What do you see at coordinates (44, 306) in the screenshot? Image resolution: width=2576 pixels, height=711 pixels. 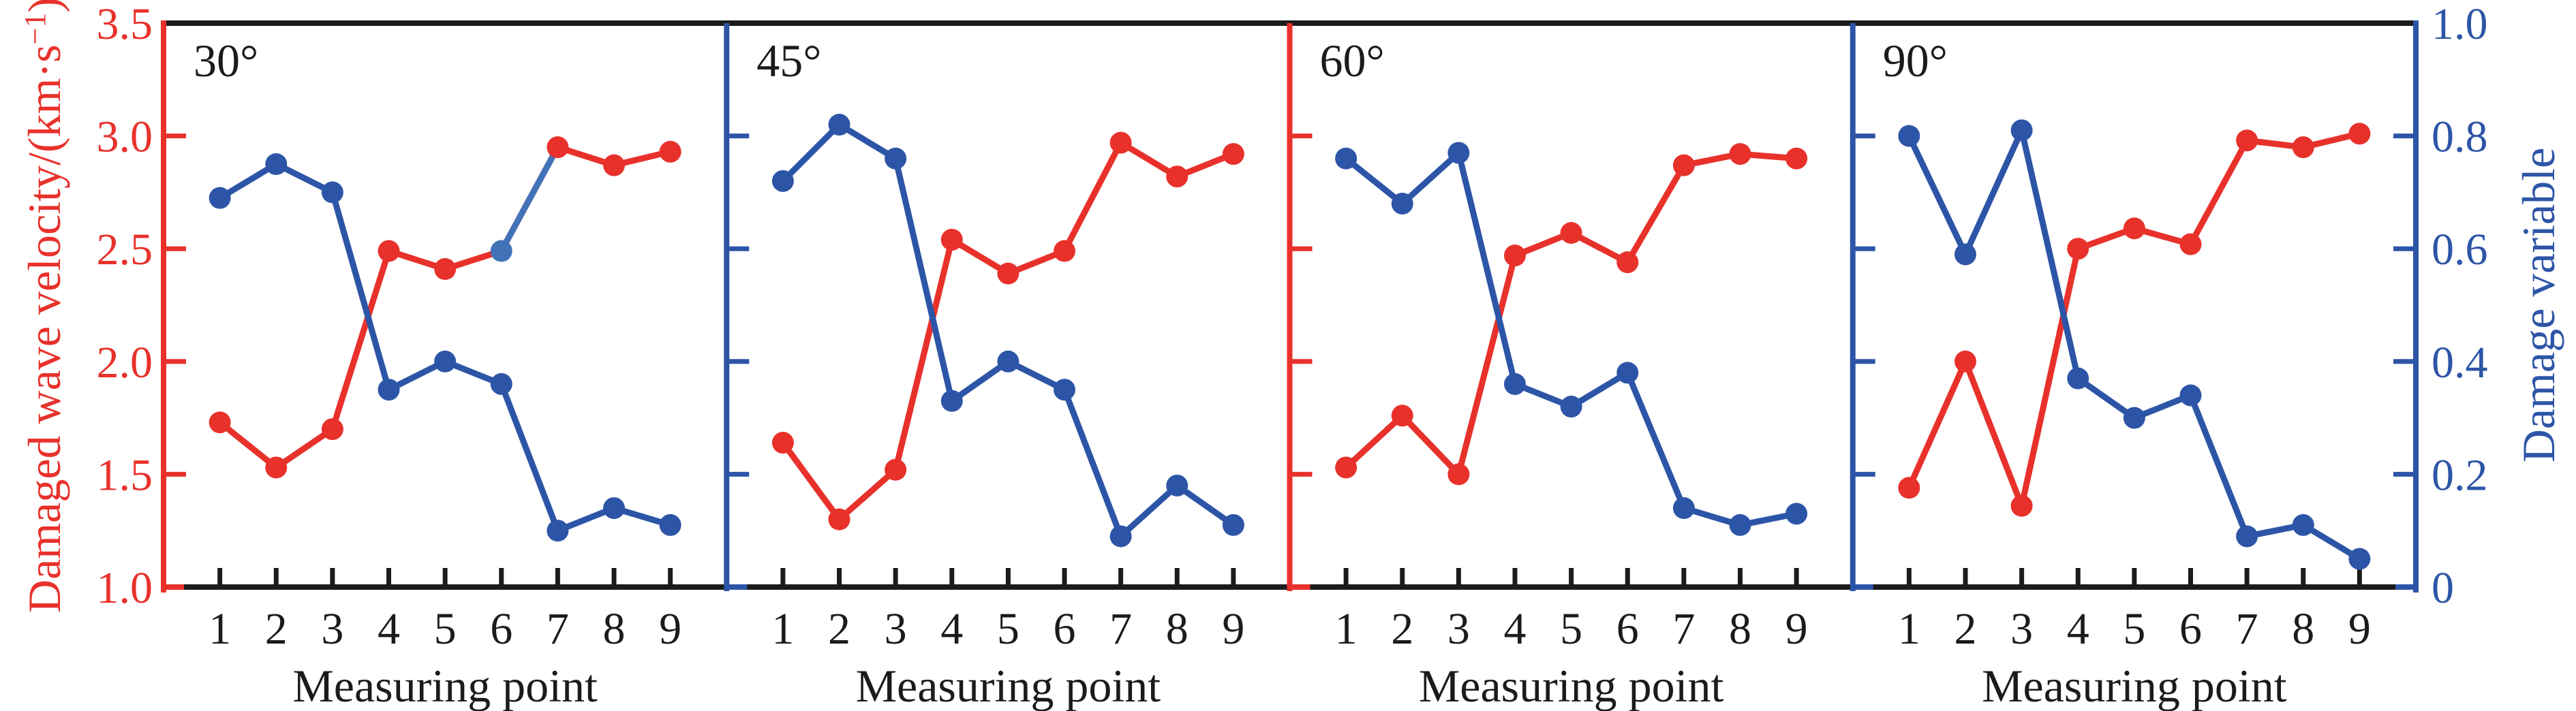 I see `left-axis-title: Damaged wave velocity/(km·s−1)` at bounding box center [44, 306].